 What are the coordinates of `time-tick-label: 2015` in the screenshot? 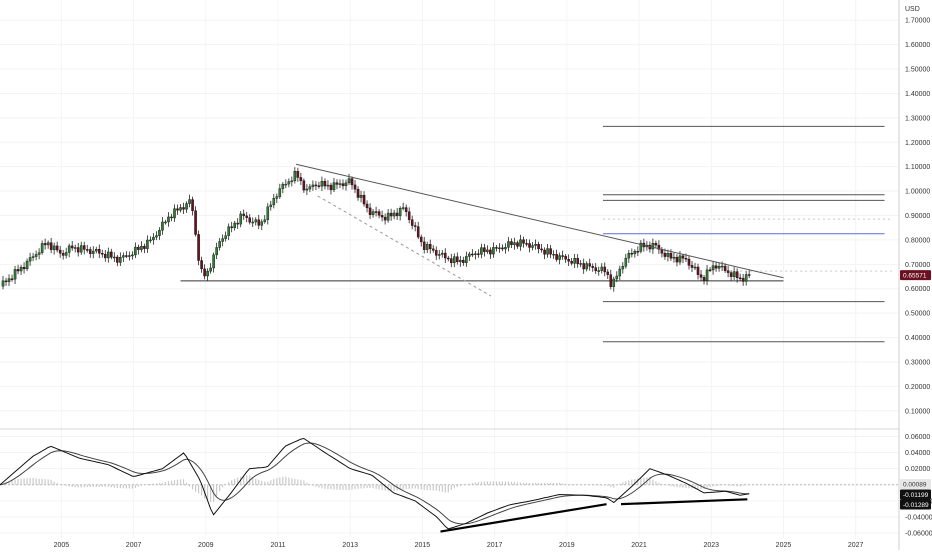 It's located at (423, 545).